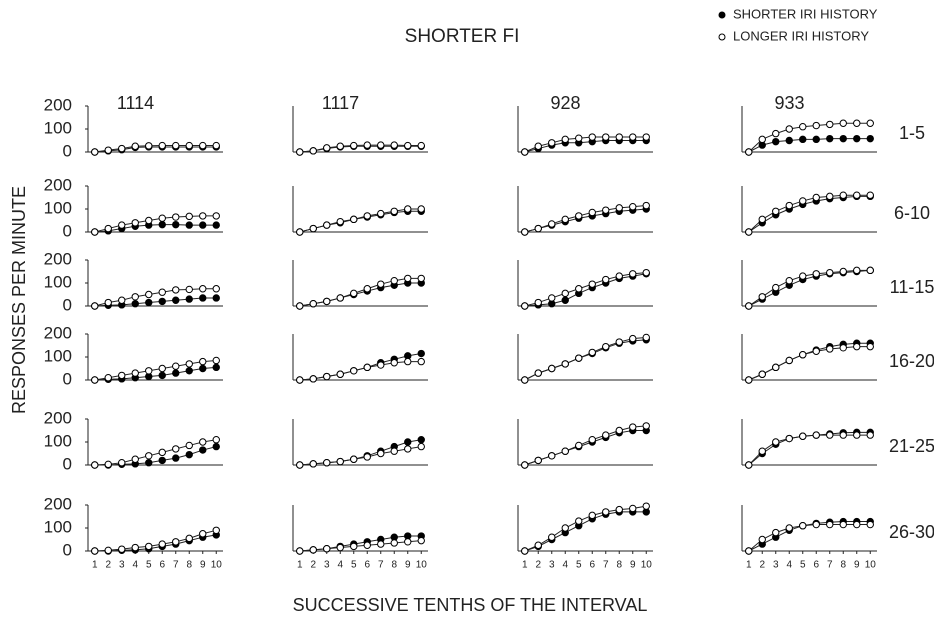  Describe the element at coordinates (565, 103) in the screenshot. I see `column-title: 928` at that location.